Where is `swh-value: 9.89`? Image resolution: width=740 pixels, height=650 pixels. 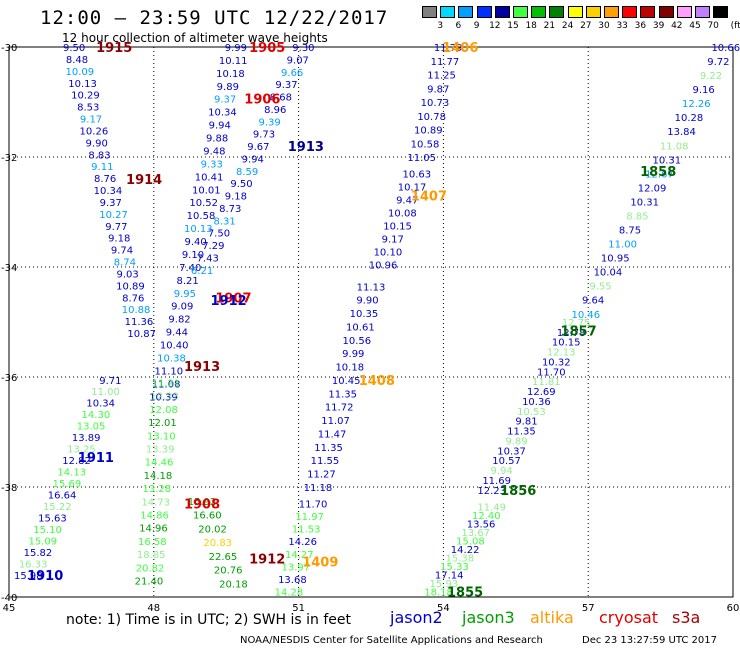
swh-value: 9.89 is located at coordinates (228, 87).